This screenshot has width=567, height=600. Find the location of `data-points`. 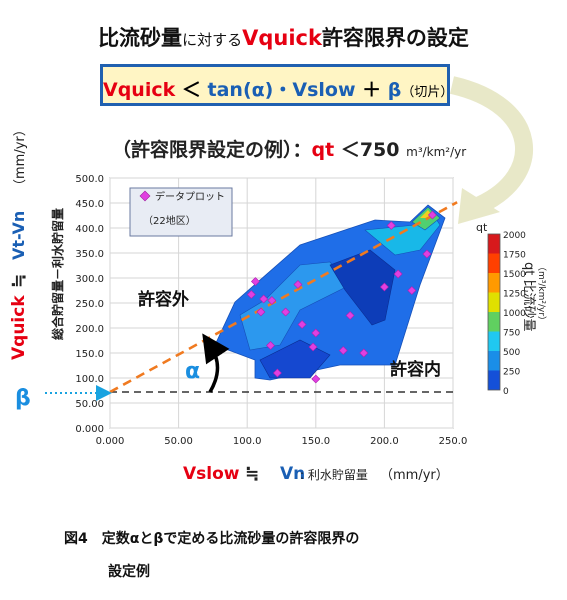

data-points is located at coordinates (341, 297).